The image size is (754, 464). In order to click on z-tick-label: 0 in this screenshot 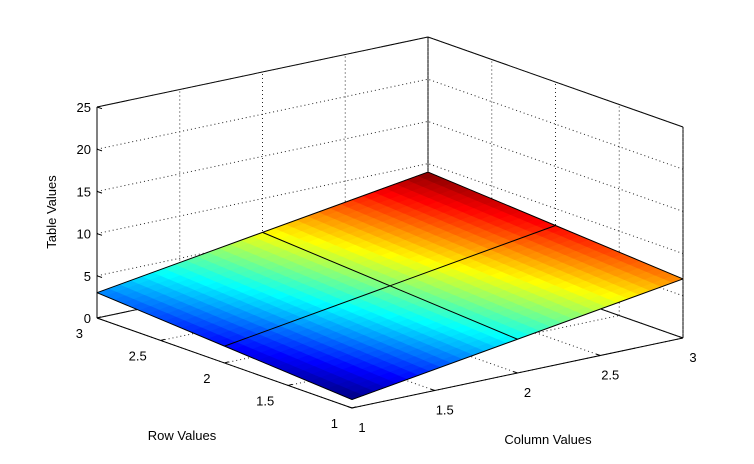, I will do `click(87, 318)`.